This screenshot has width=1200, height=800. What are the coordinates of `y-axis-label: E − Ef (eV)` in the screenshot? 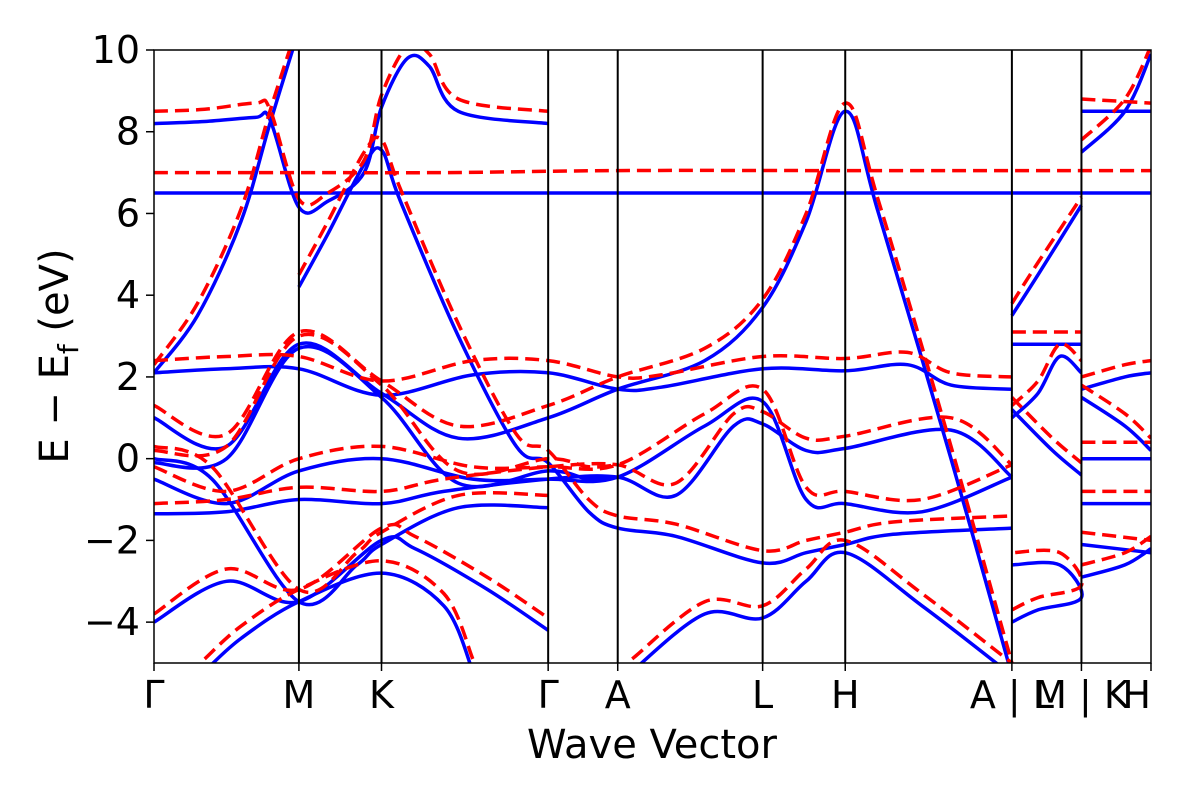 It's located at (58, 355).